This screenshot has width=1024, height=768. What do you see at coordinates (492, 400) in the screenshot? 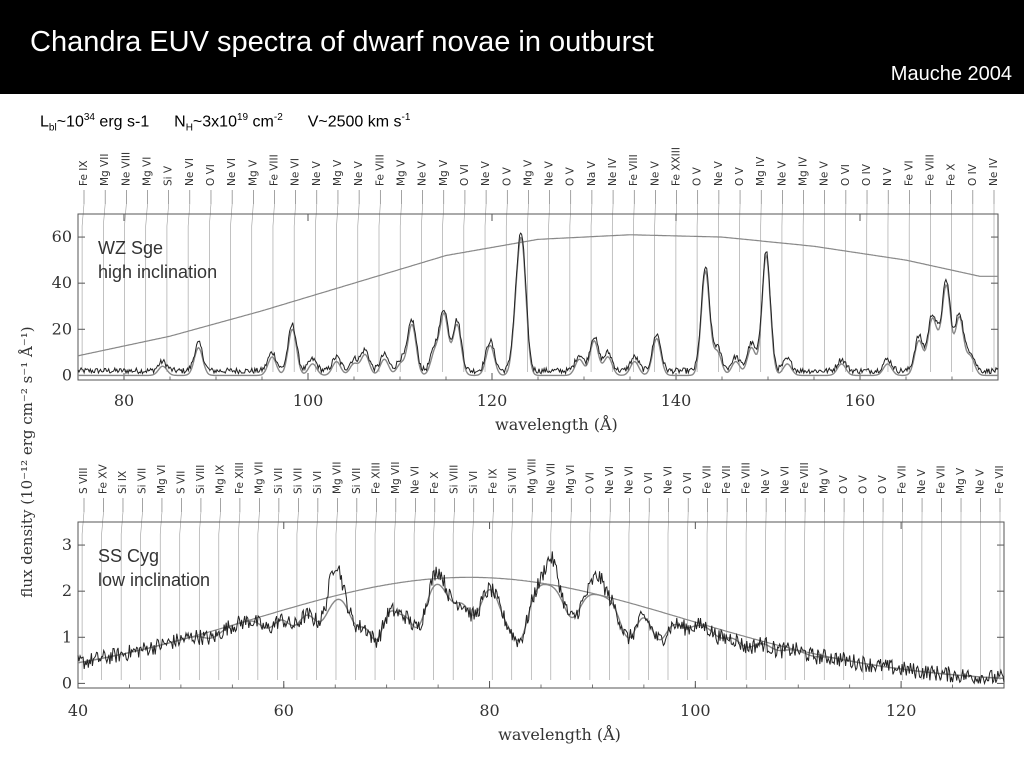
I see `x-tick-label: 120` at bounding box center [492, 400].